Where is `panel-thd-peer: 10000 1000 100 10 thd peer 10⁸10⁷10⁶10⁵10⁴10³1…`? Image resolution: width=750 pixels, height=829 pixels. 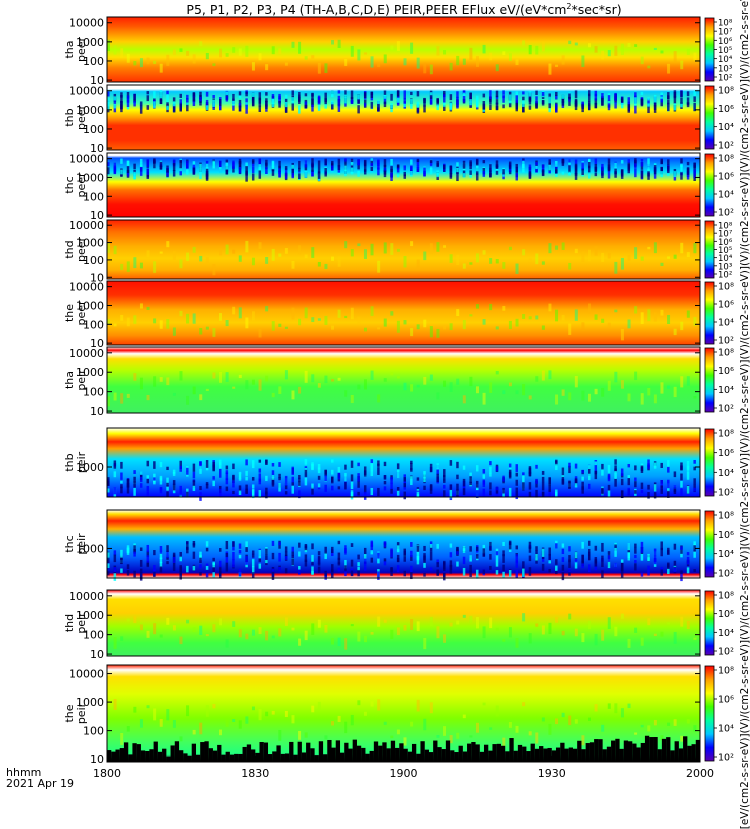 panel-thd-peer: 10000 1000 100 10 thd peer 10⁸10⁷10⁶10⁵10⁴10³1… is located at coordinates (398, 251).